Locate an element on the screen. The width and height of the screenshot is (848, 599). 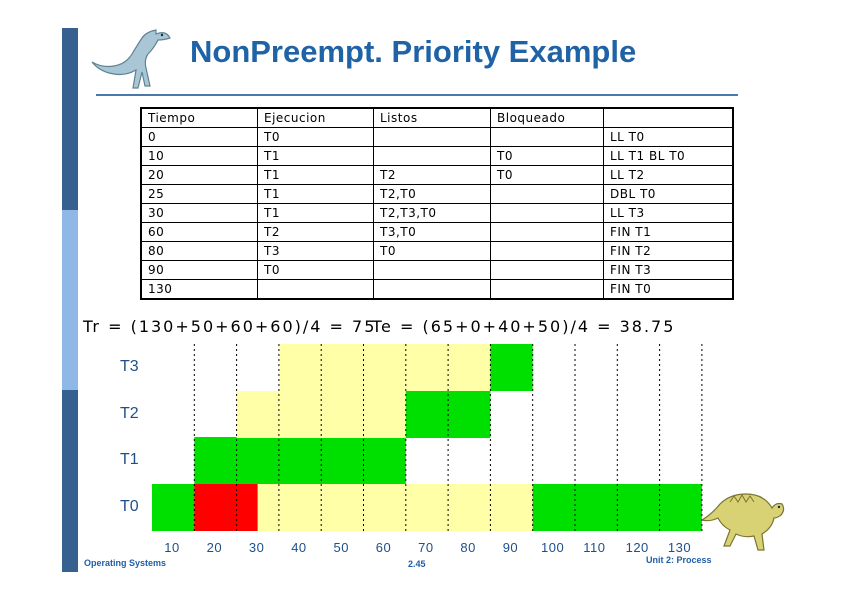
table-cell: 130 is located at coordinates (199, 289).